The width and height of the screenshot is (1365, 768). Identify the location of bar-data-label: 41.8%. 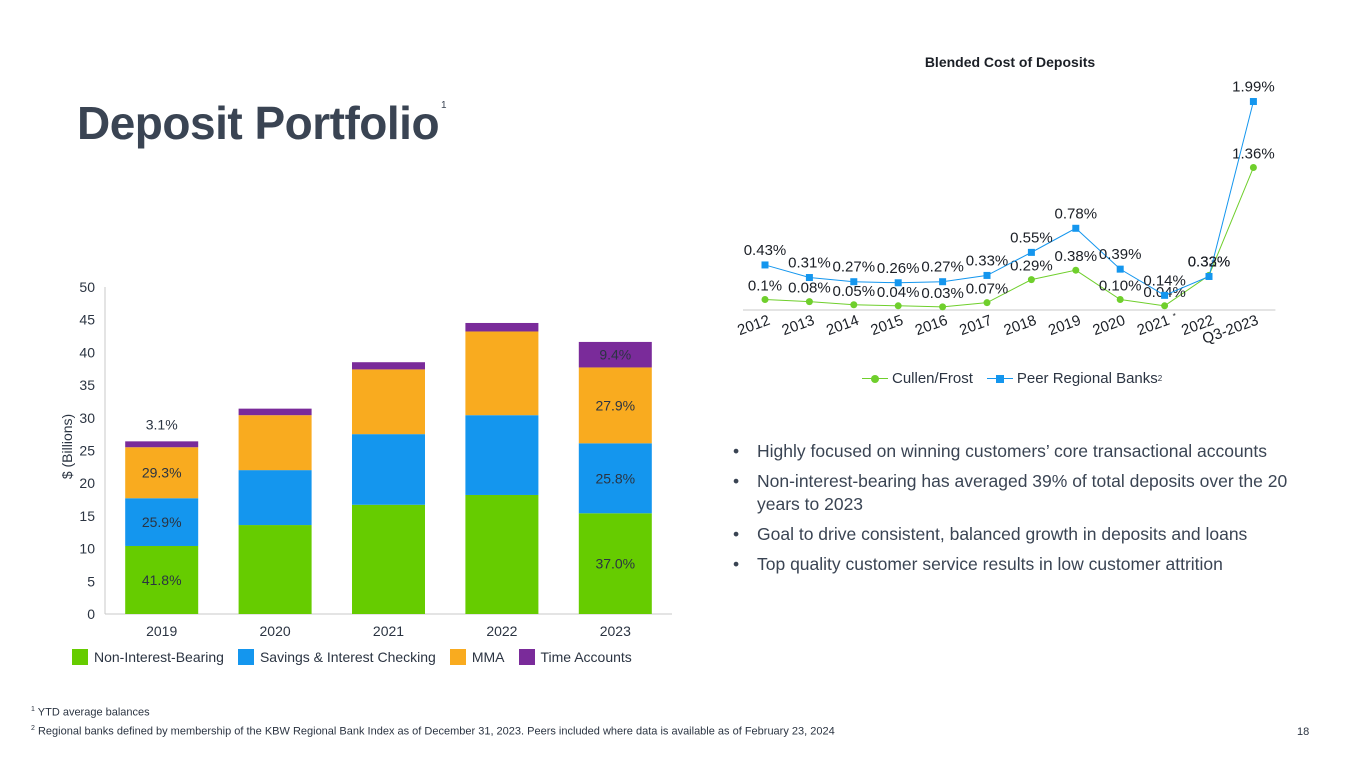
(162, 580).